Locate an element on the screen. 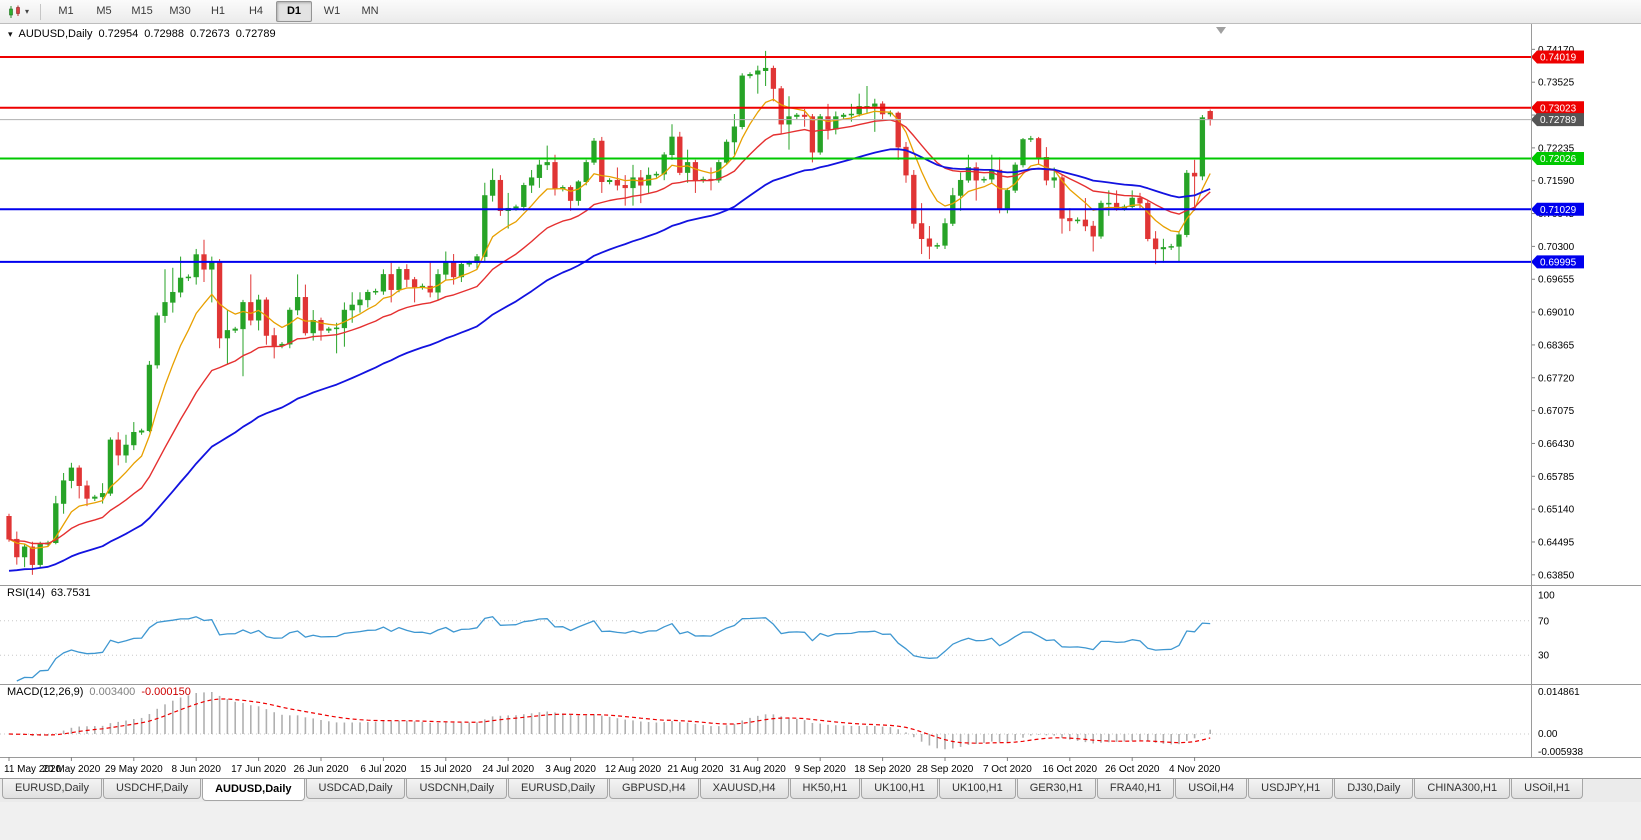  macd-signal-line is located at coordinates (609, 721).